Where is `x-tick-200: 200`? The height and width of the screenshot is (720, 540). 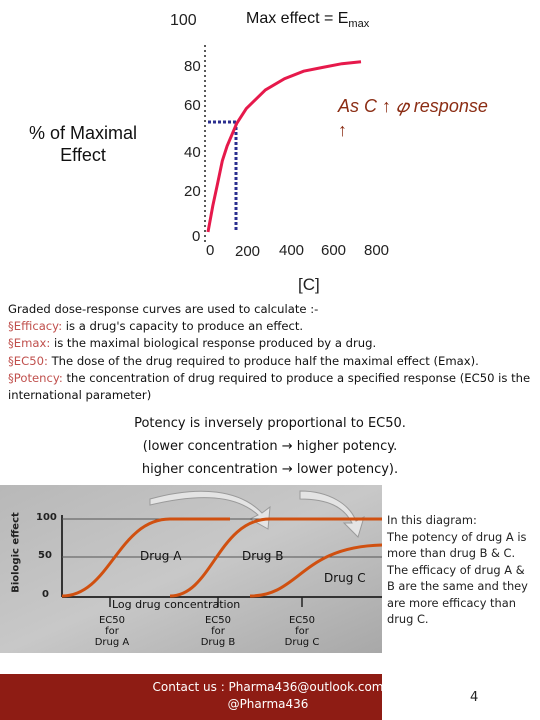 x-tick-200: 200 is located at coordinates (248, 251).